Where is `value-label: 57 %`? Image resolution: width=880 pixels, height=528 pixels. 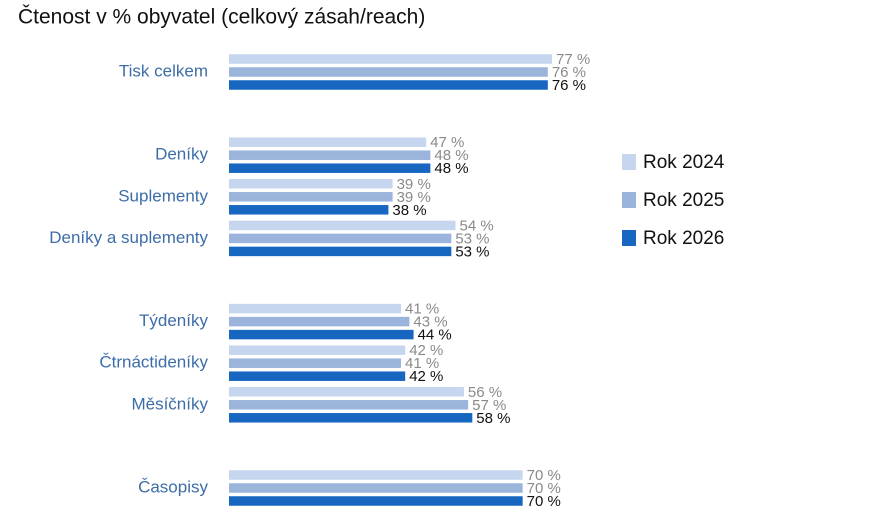
value-label: 57 % is located at coordinates (489, 405).